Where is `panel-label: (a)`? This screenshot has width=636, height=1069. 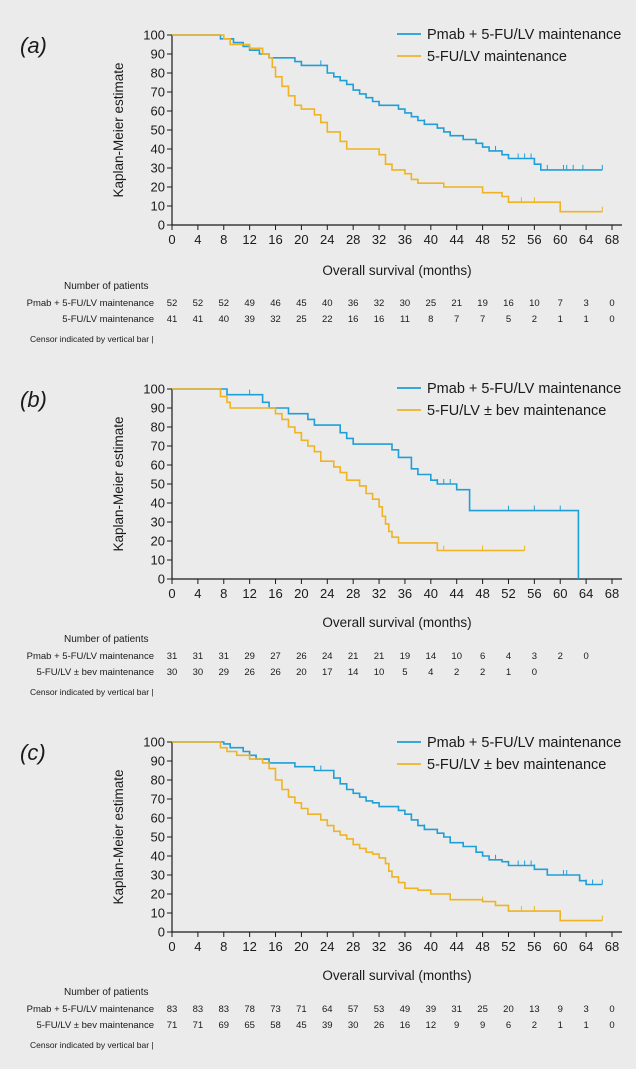
panel-label: (a) is located at coordinates (33, 45).